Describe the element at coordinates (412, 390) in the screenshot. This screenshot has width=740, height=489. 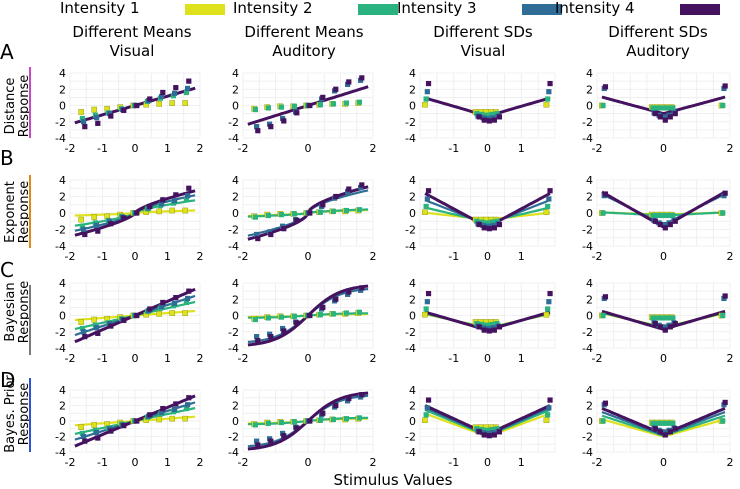
I see `panel-d-3-ytick-label: 4` at that location.